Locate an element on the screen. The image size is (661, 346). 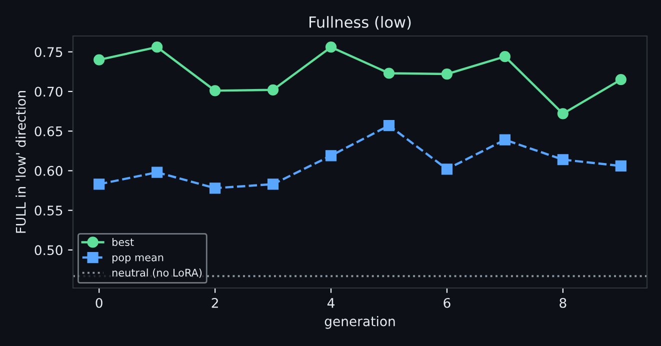
y-tick-label: 0.70 is located at coordinates (48, 91).